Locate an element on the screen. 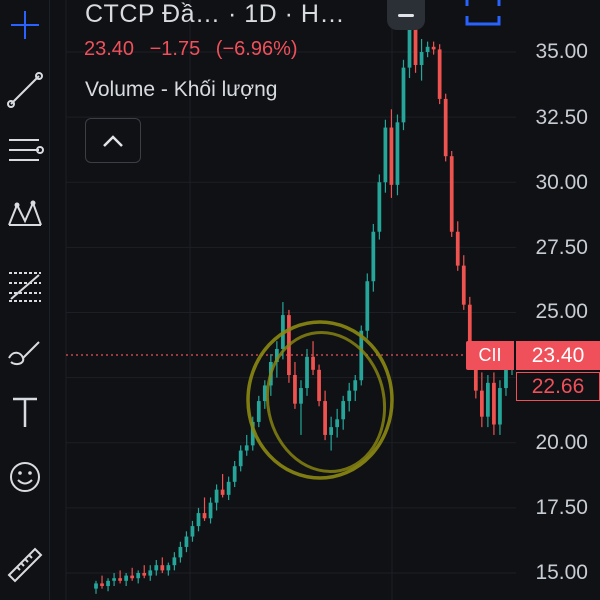 This screenshot has width=600, height=600. minimize-button is located at coordinates (406, 15).